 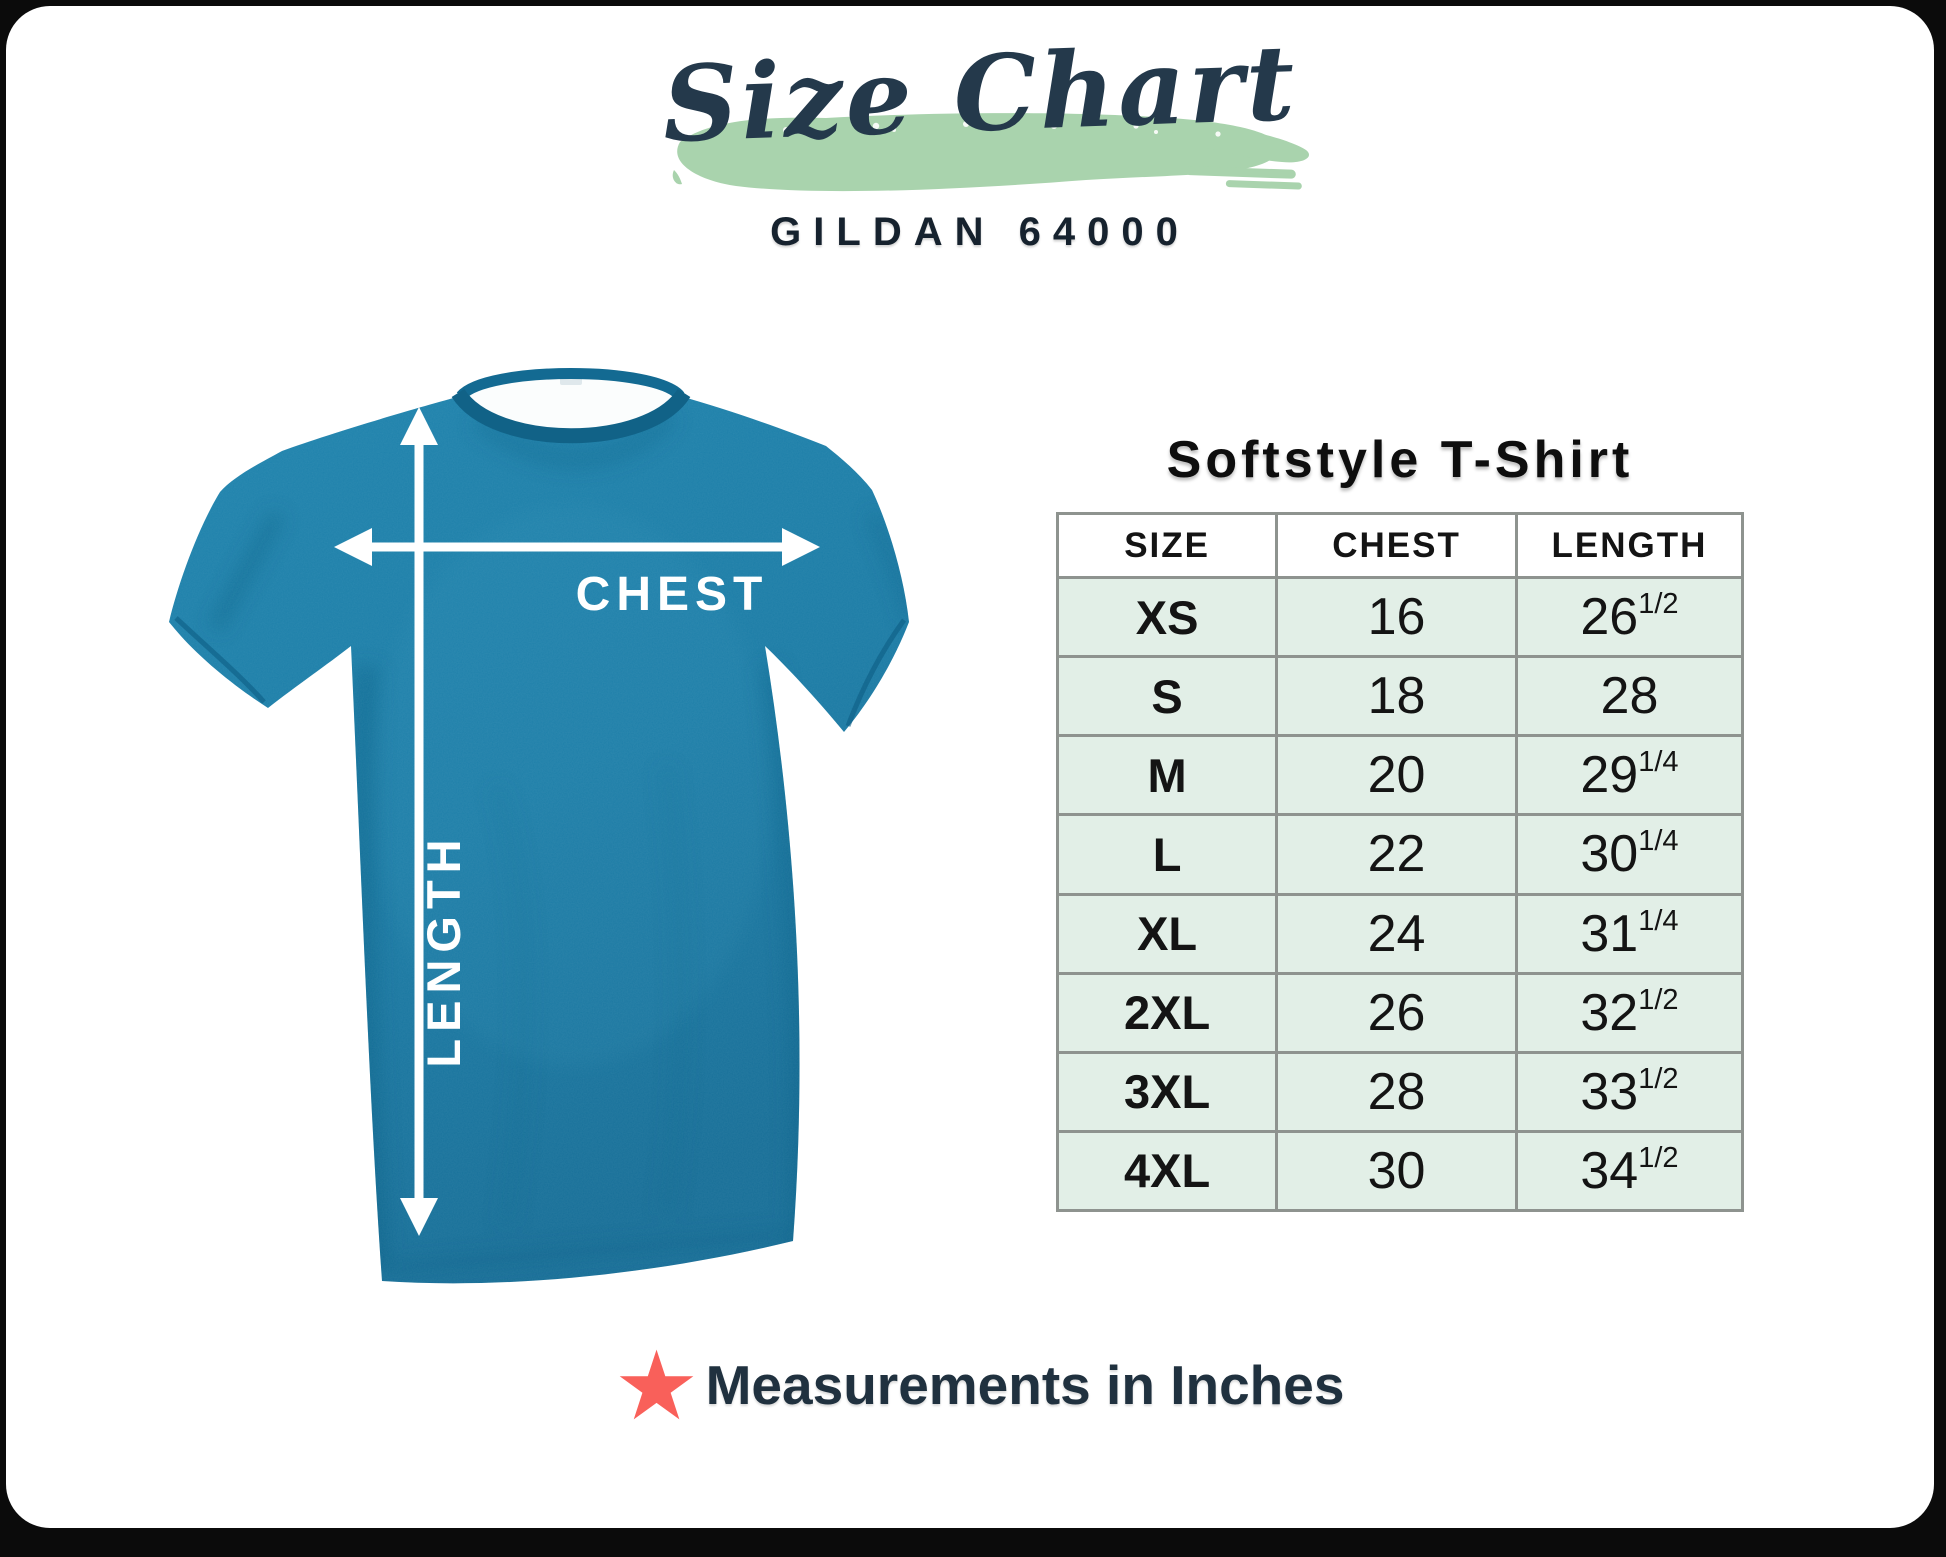 What do you see at coordinates (1629, 854) in the screenshot?
I see `length-cell: 301/4` at bounding box center [1629, 854].